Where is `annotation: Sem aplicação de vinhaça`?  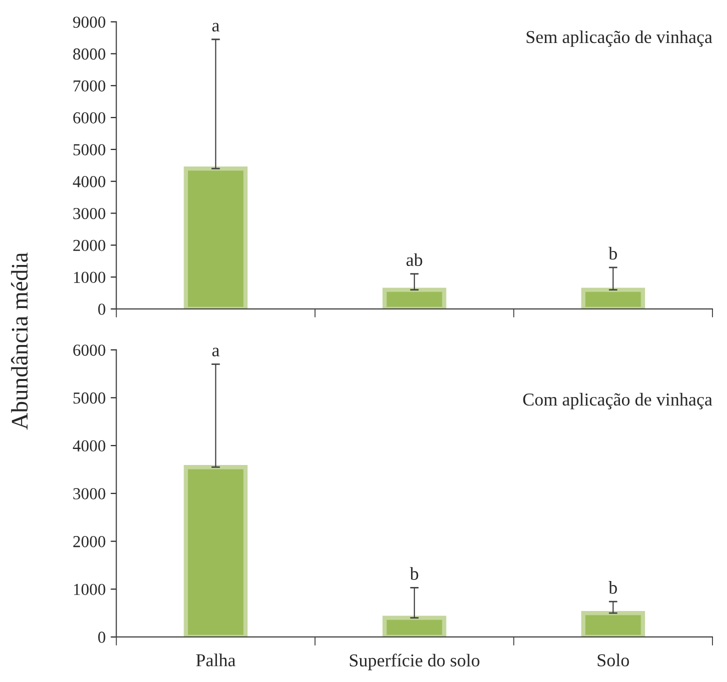
annotation: Sem aplicação de vinhaça is located at coordinates (619, 38).